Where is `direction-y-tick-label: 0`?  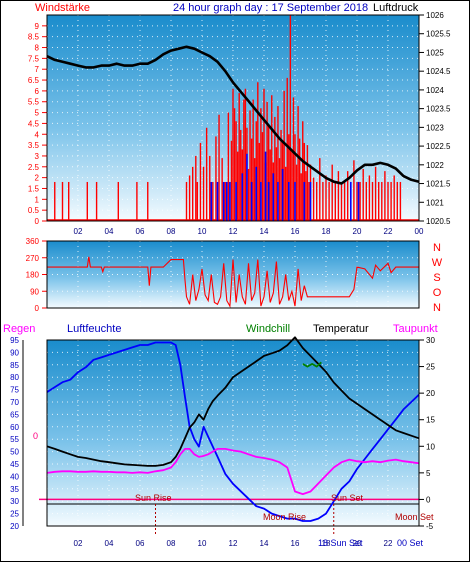 direction-y-tick-label: 0 is located at coordinates (37, 308).